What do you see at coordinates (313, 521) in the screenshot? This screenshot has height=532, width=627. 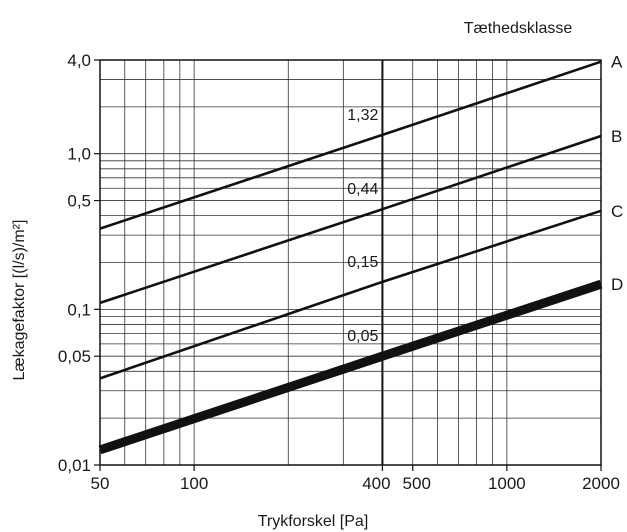 I see `x-axis-label: Trykforskel [Pa]` at bounding box center [313, 521].